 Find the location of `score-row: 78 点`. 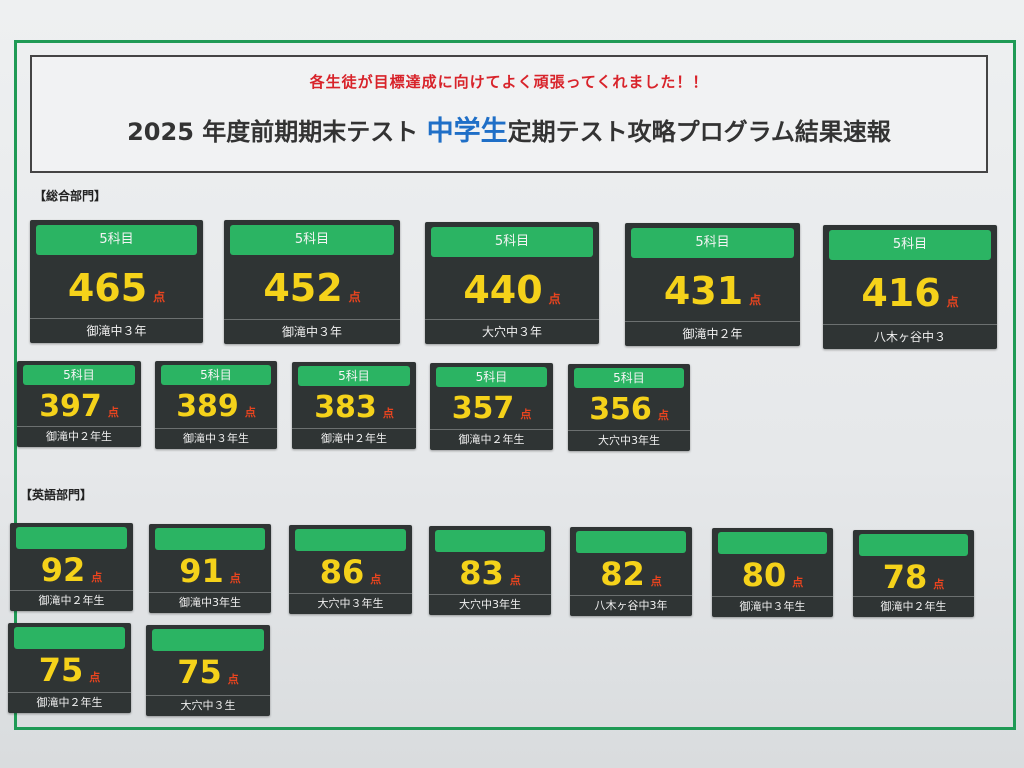

score-row: 78 点 is located at coordinates (913, 577).